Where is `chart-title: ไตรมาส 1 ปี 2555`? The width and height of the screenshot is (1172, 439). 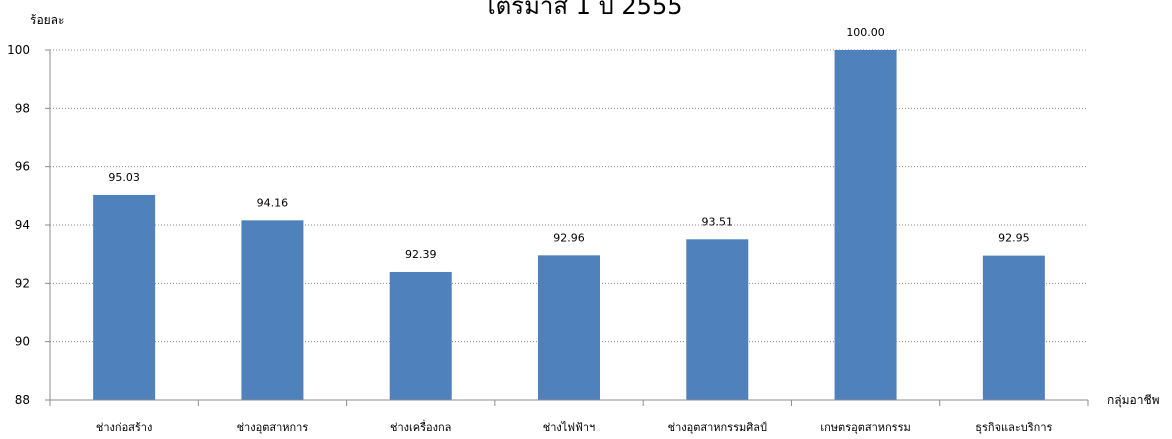
chart-title: ไตรมาส 1 ปี 2555 is located at coordinates (582, 10).